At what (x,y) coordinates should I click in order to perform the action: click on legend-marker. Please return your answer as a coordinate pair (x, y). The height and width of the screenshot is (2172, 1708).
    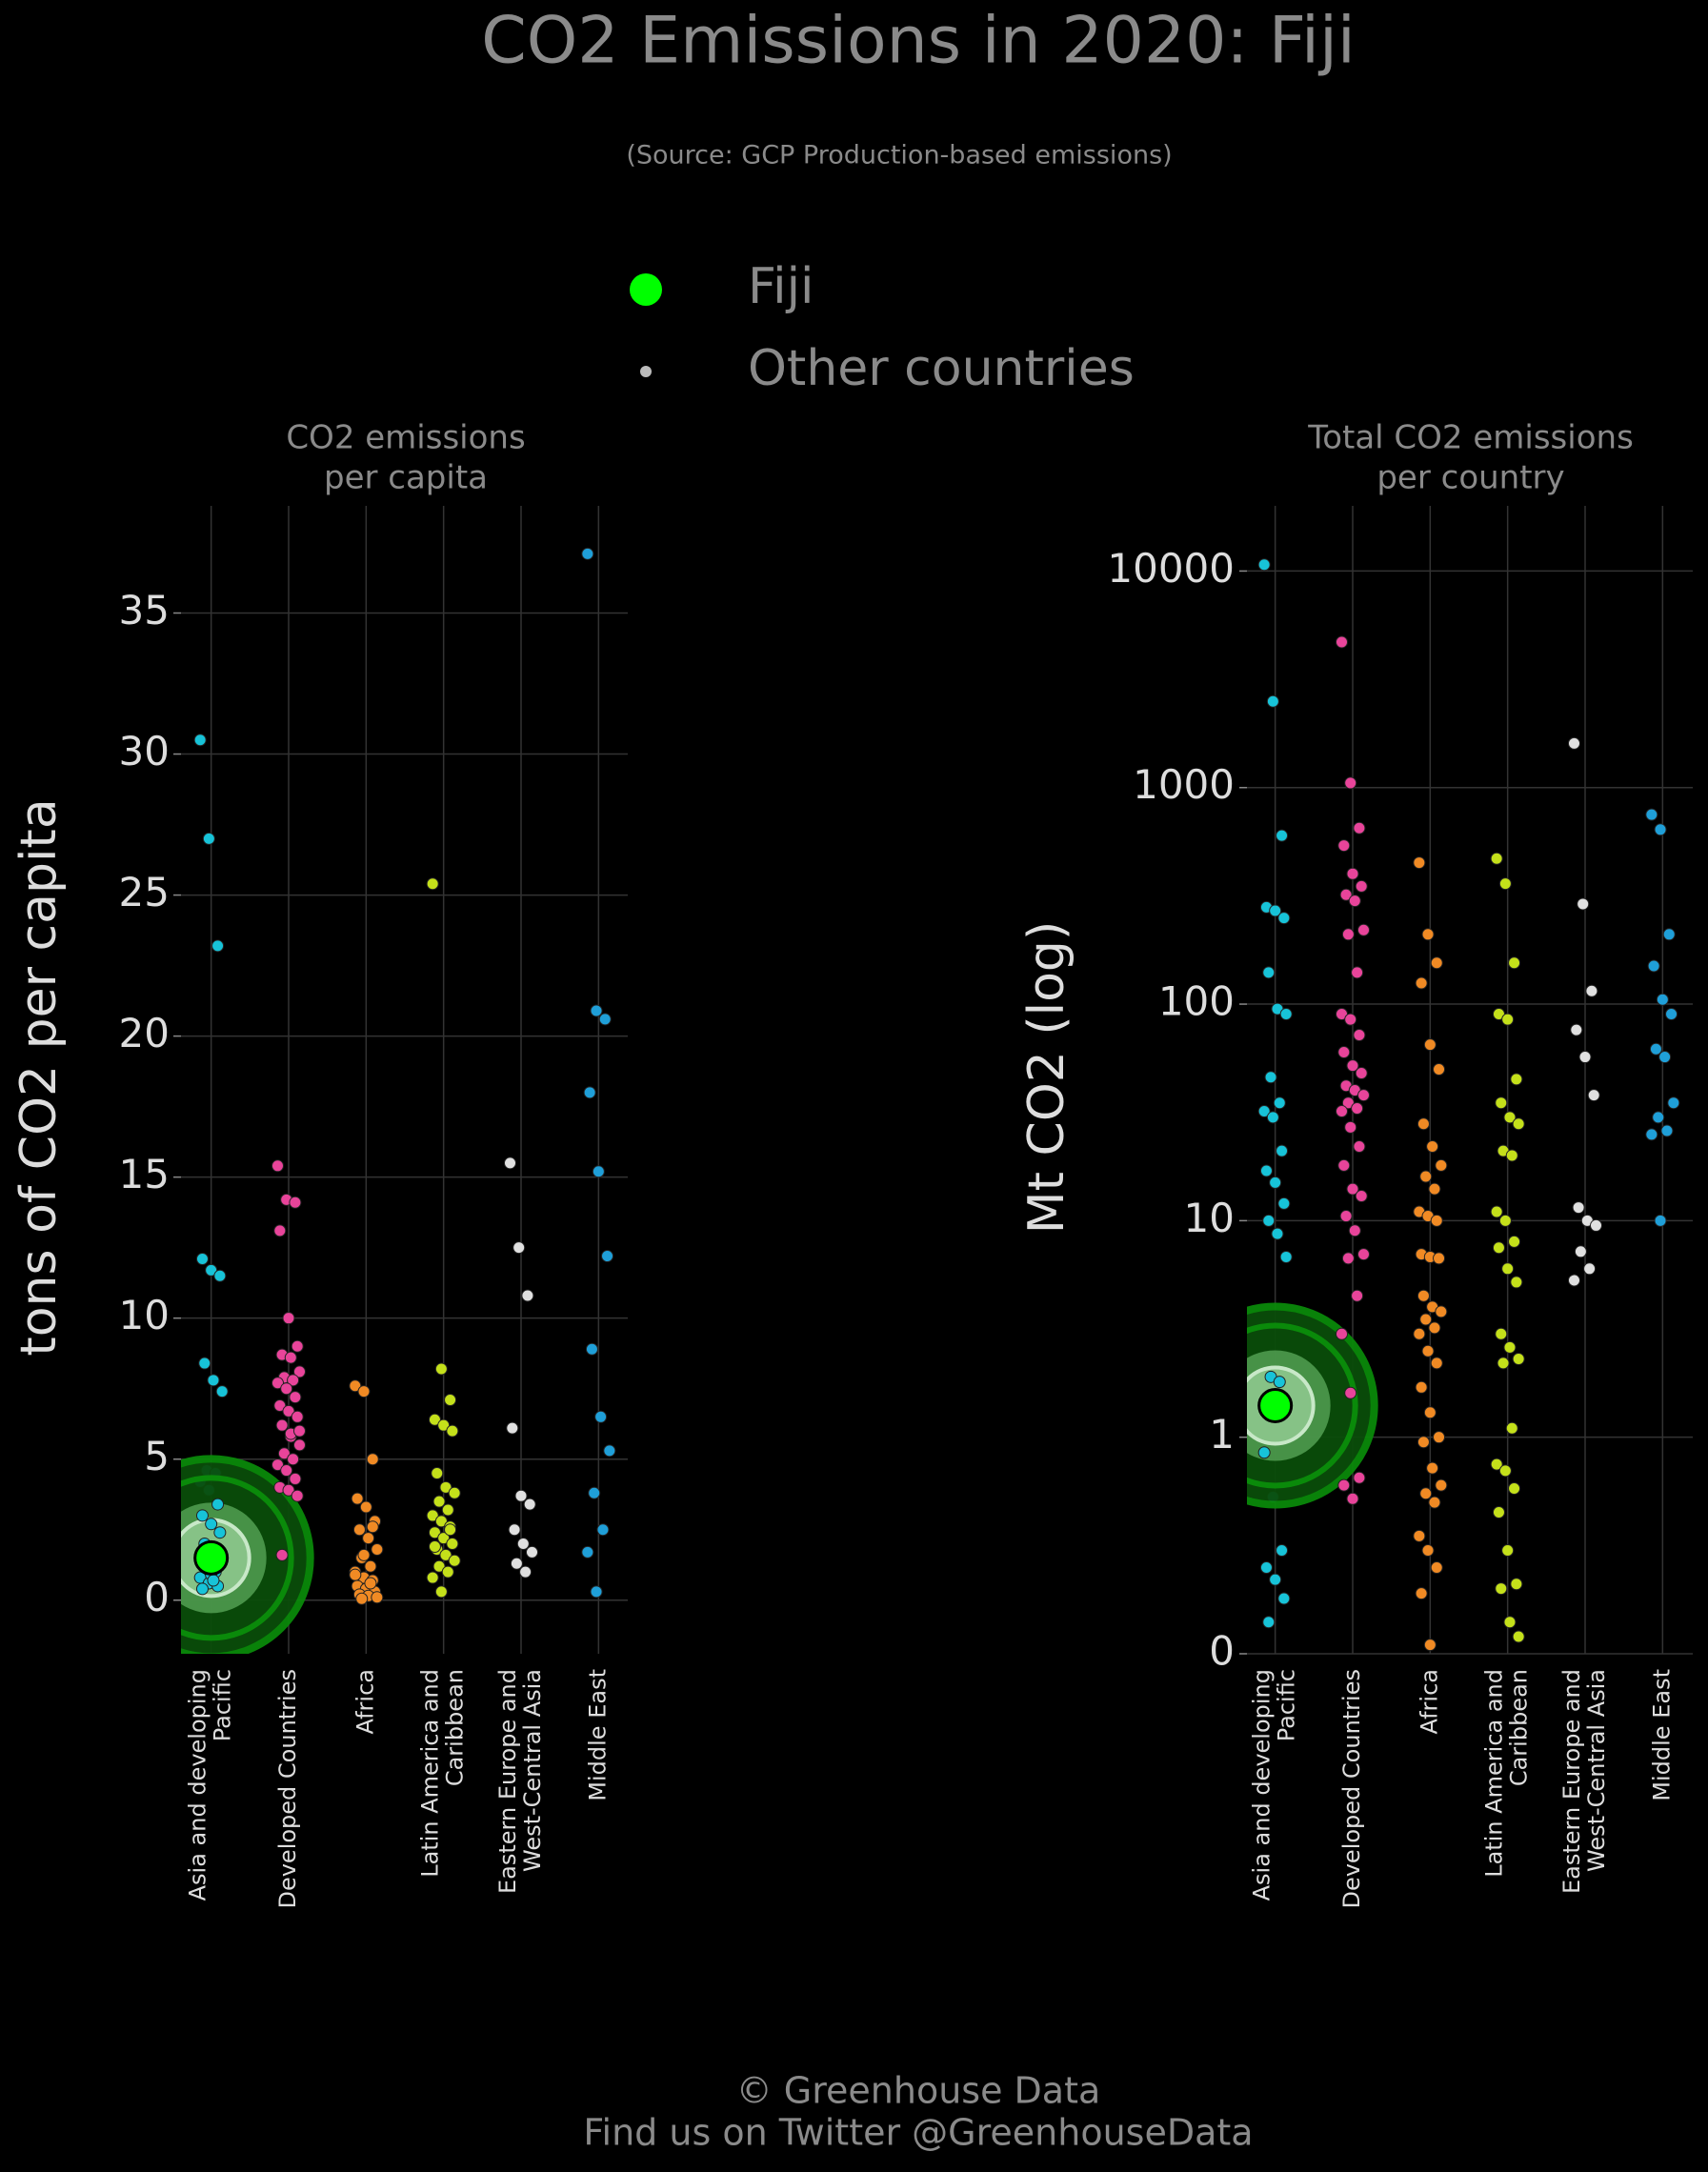
    Looking at the image, I should click on (646, 289).